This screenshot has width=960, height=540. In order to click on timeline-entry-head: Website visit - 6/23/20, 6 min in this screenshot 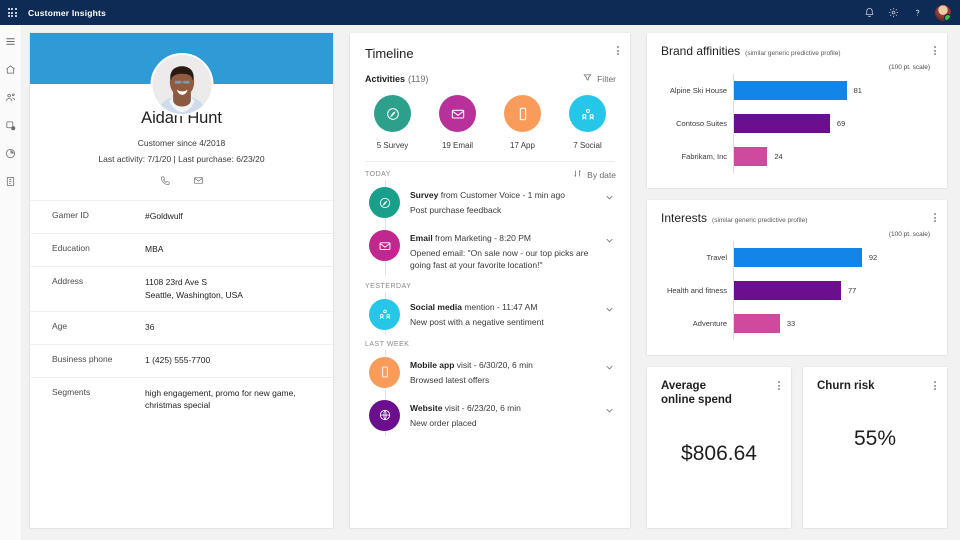, I will do `click(502, 408)`.